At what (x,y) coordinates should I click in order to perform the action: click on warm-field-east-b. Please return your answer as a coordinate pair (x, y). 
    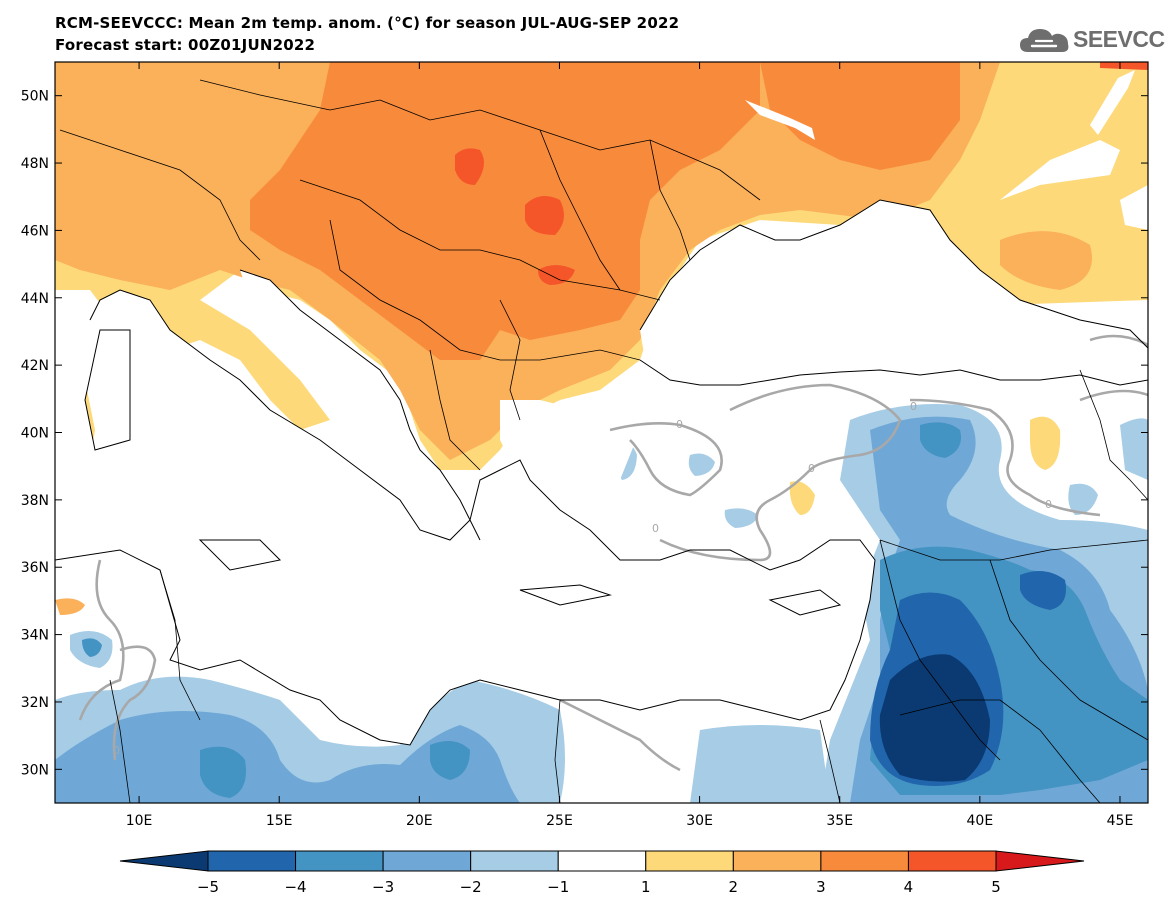
    Looking at the image, I should click on (1045, 443).